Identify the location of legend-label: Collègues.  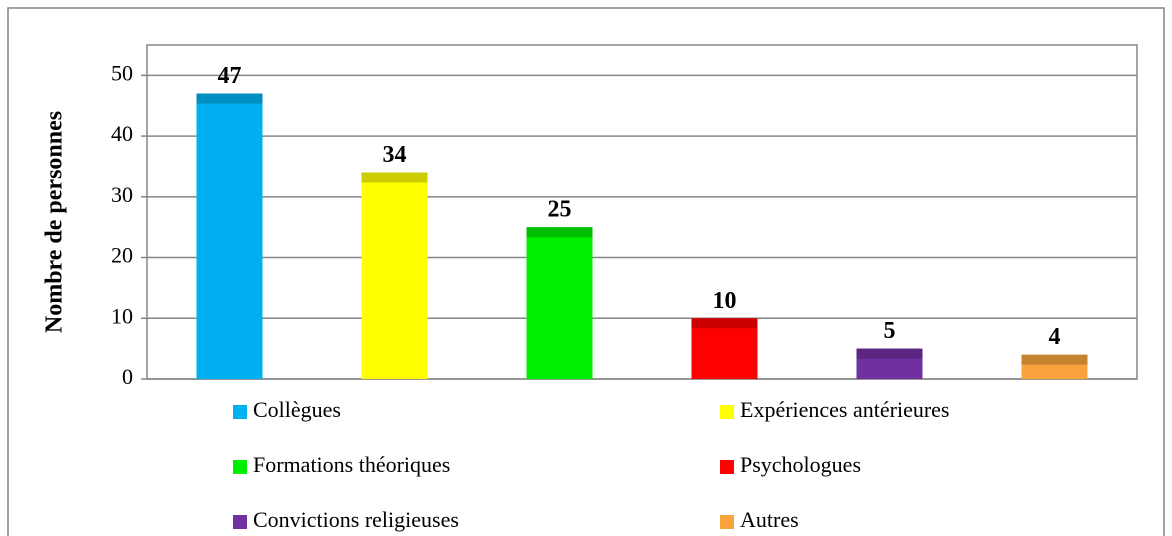
(297, 409).